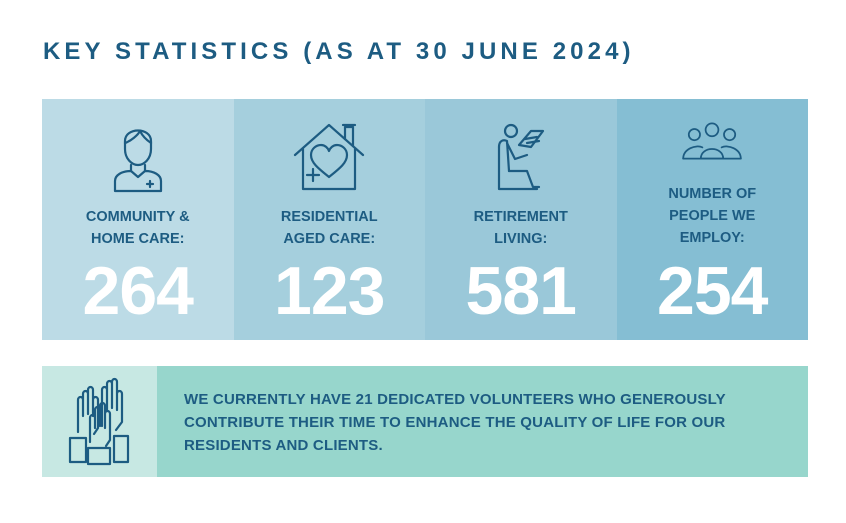 The height and width of the screenshot is (523, 846). What do you see at coordinates (520, 157) in the screenshot?
I see `reading-chair-icon` at bounding box center [520, 157].